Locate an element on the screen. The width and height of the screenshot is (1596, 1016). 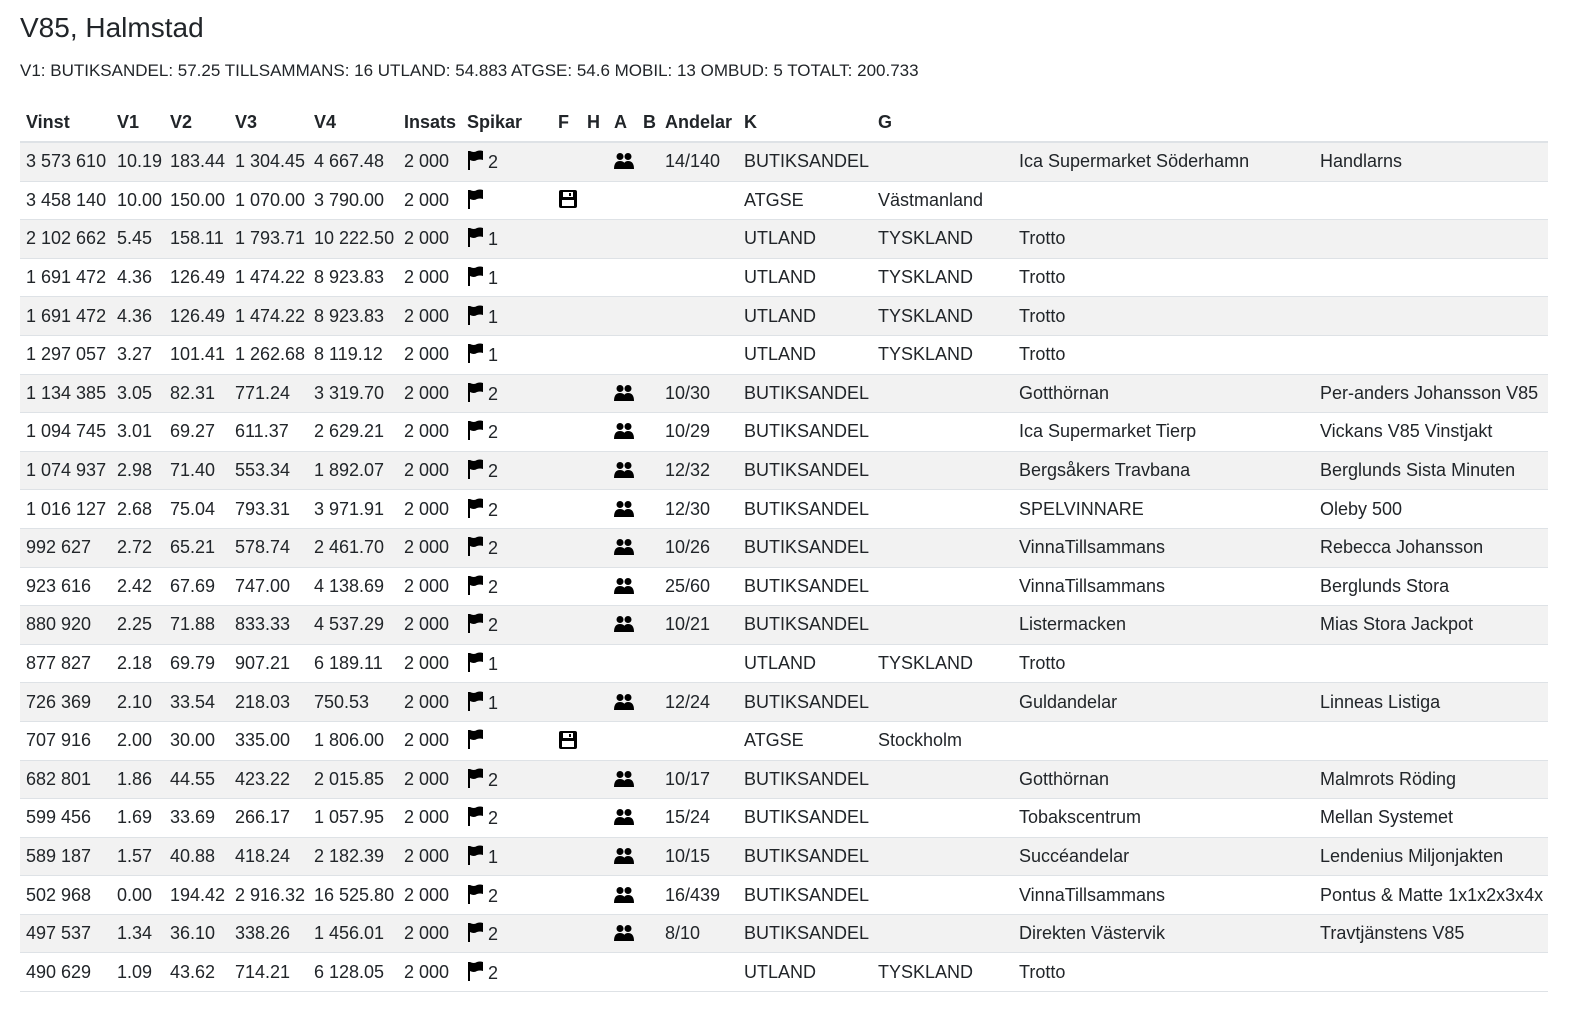
column-header: V1 is located at coordinates (137, 123).